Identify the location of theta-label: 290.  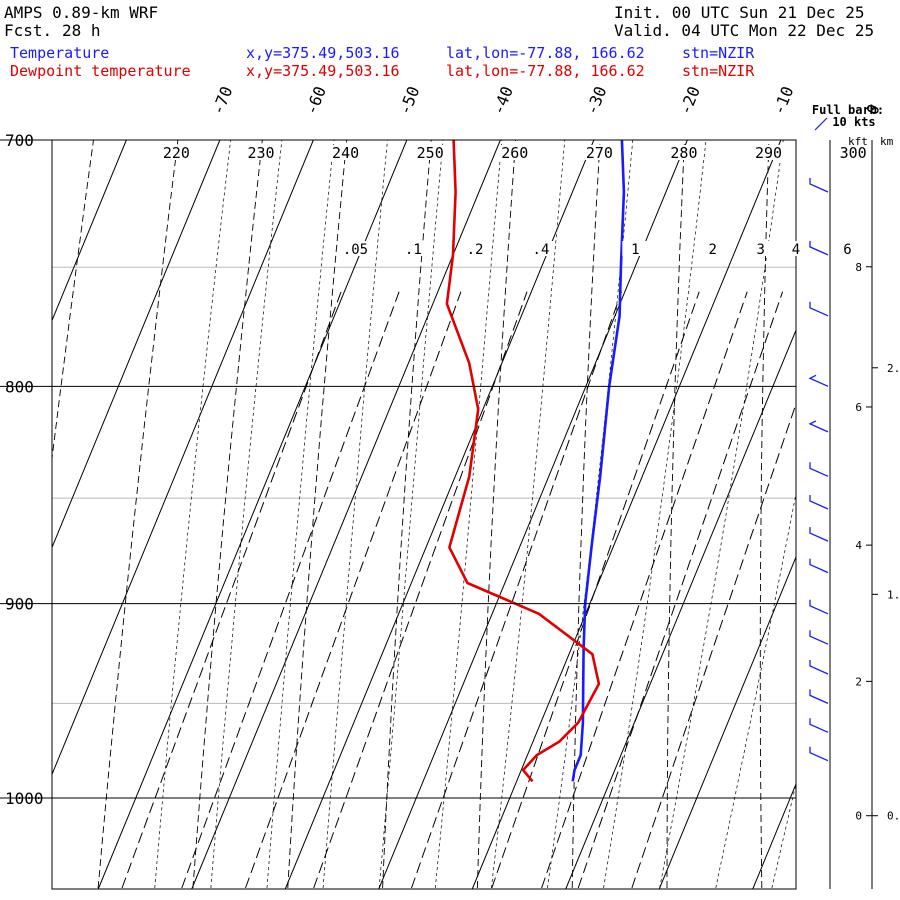
(768, 153).